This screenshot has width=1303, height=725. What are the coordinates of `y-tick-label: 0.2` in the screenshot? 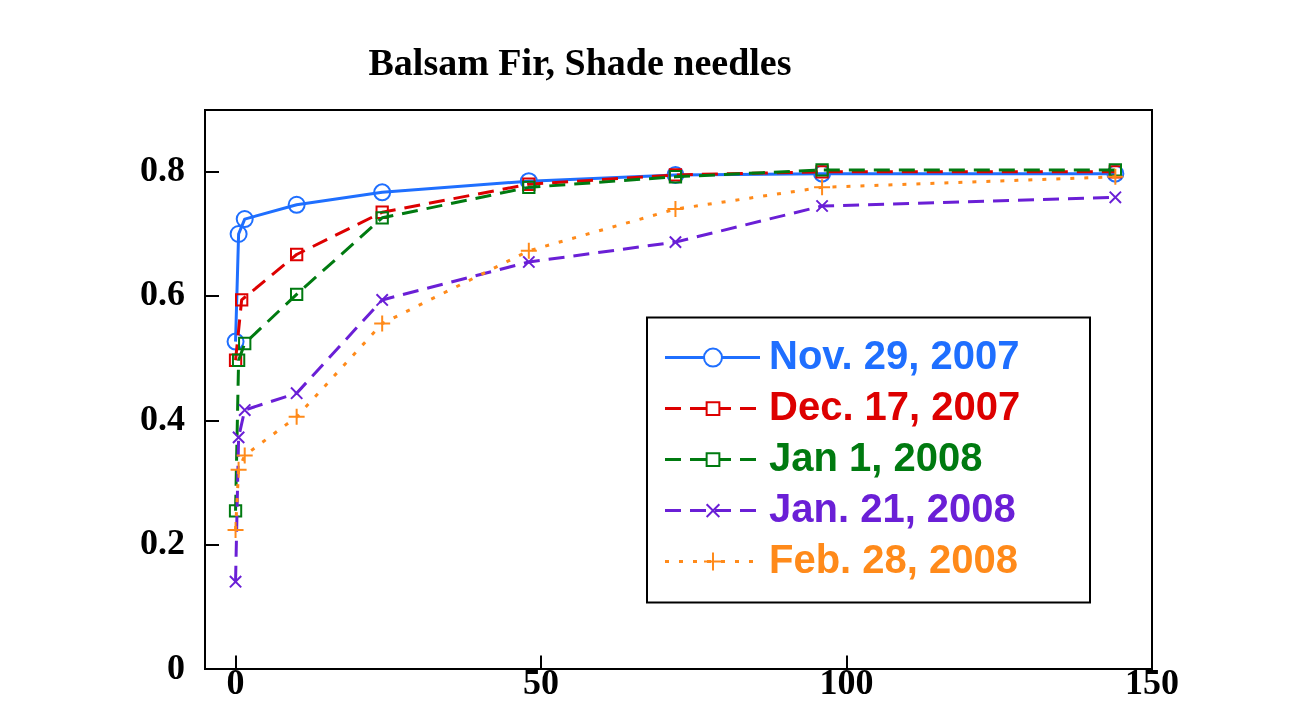 It's located at (162, 542).